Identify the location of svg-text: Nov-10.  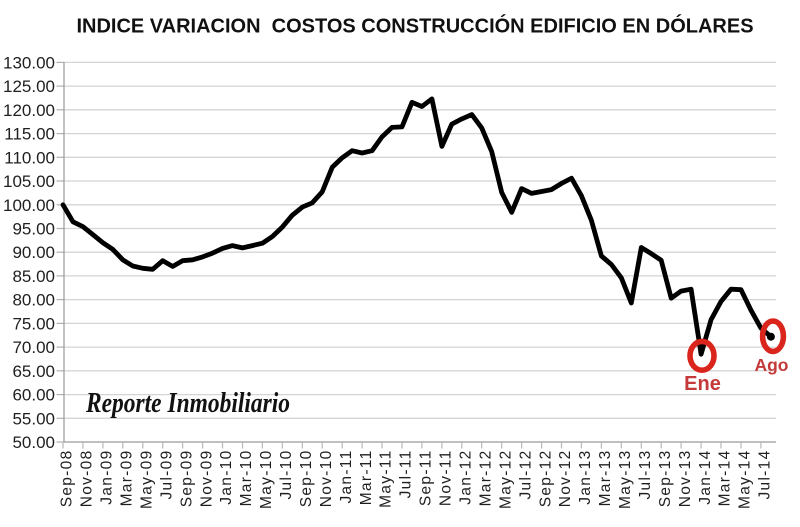
(326, 479).